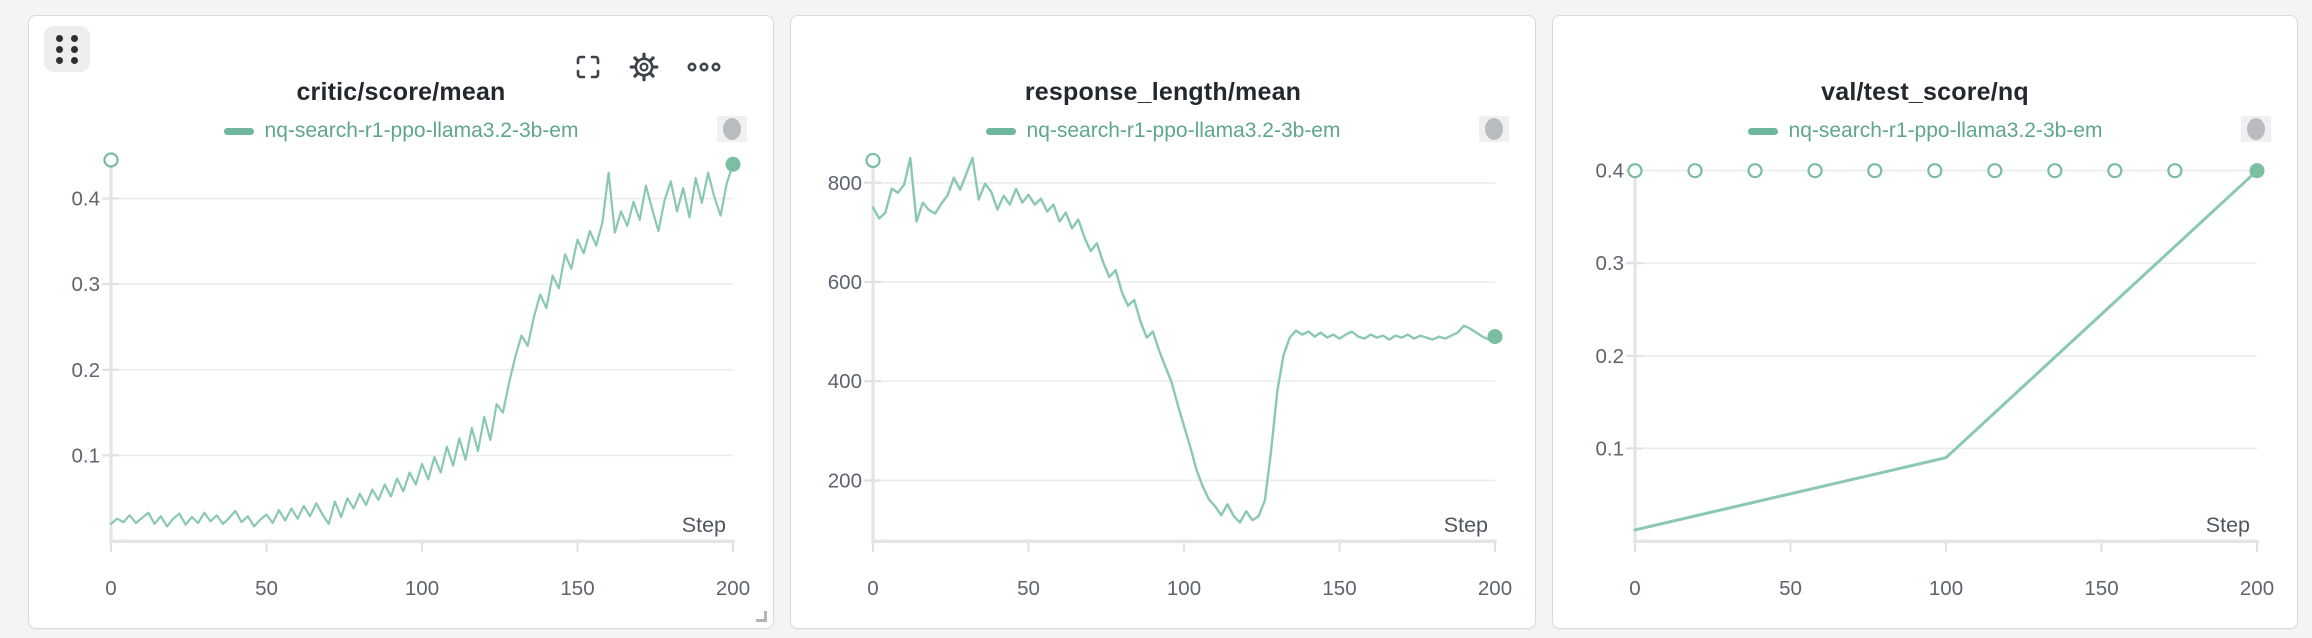 The height and width of the screenshot is (638, 2312). I want to click on chart-title: critic/score/mean, so click(401, 92).